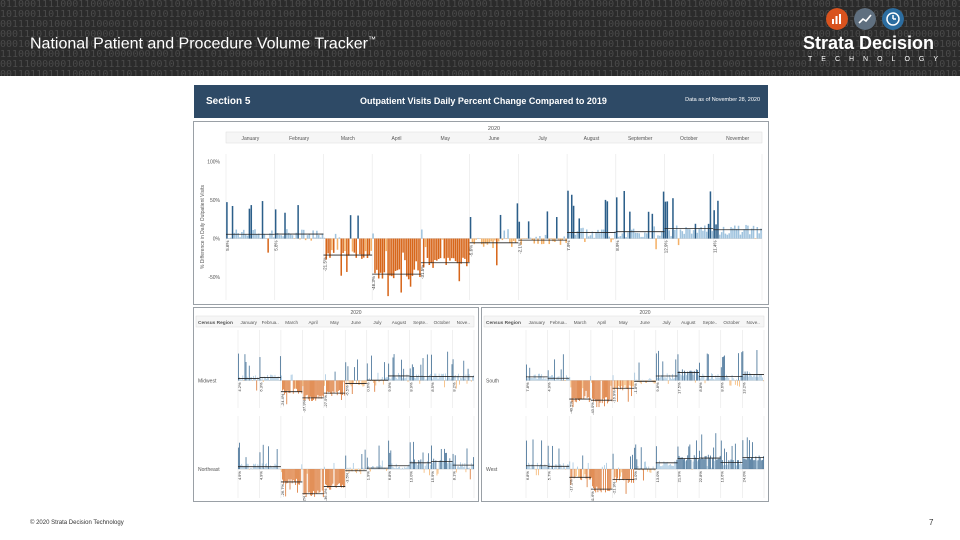 The width and height of the screenshot is (960, 540). Describe the element at coordinates (710, 322) in the screenshot. I see `month-header-label: Septe..` at that location.